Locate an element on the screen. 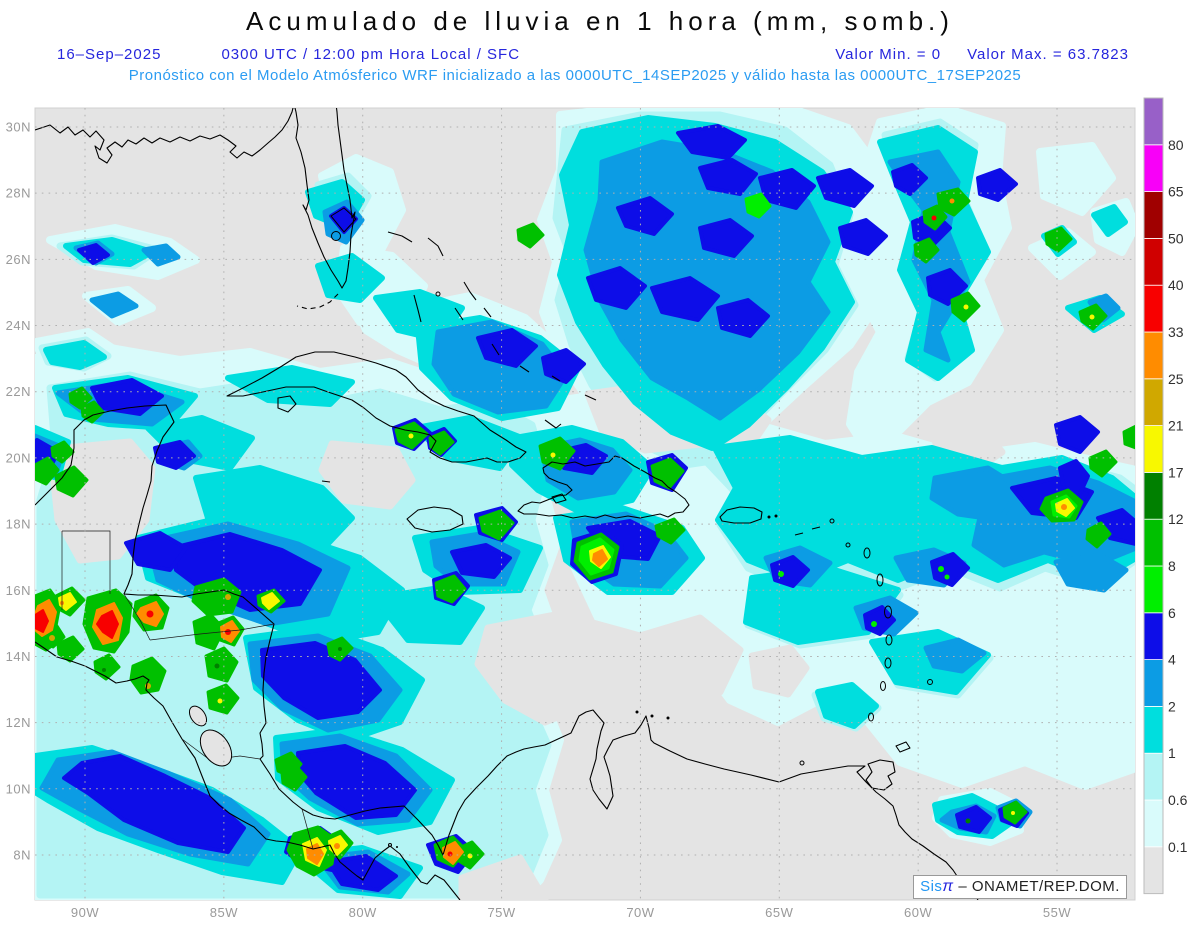 The image size is (1200, 927). credit-brand: Sis is located at coordinates (931, 886).